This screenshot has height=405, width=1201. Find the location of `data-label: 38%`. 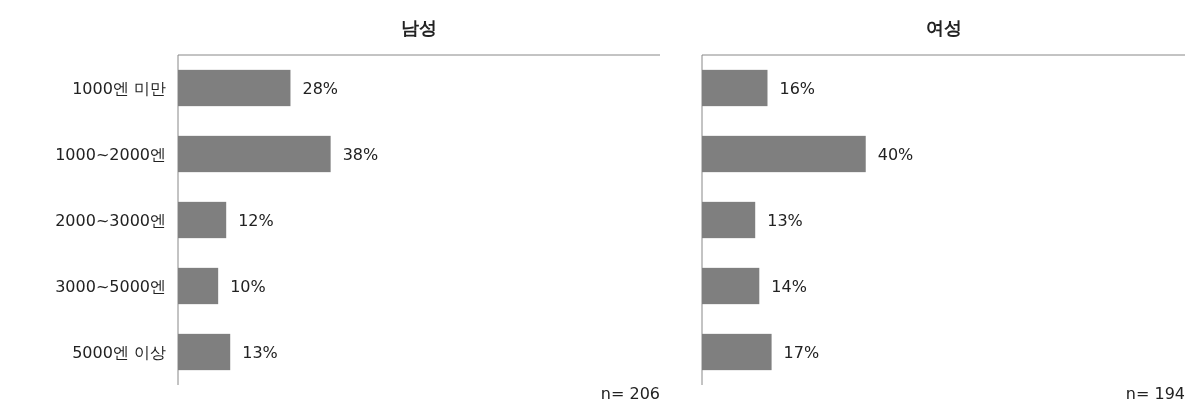

data-label: 38% is located at coordinates (360, 154).